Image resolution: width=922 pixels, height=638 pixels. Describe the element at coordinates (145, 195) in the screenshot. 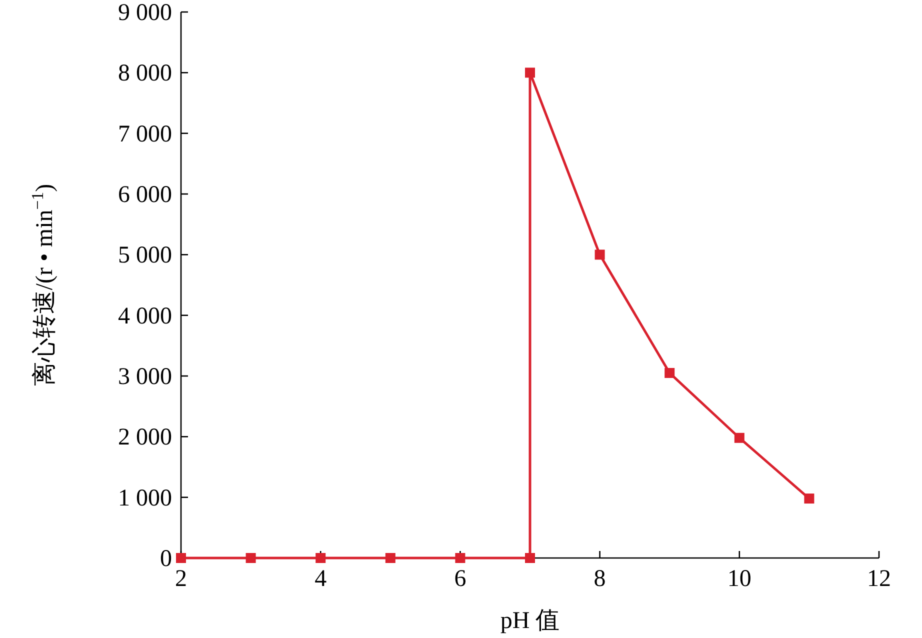

I see `y-tick-label: 6 000` at that location.